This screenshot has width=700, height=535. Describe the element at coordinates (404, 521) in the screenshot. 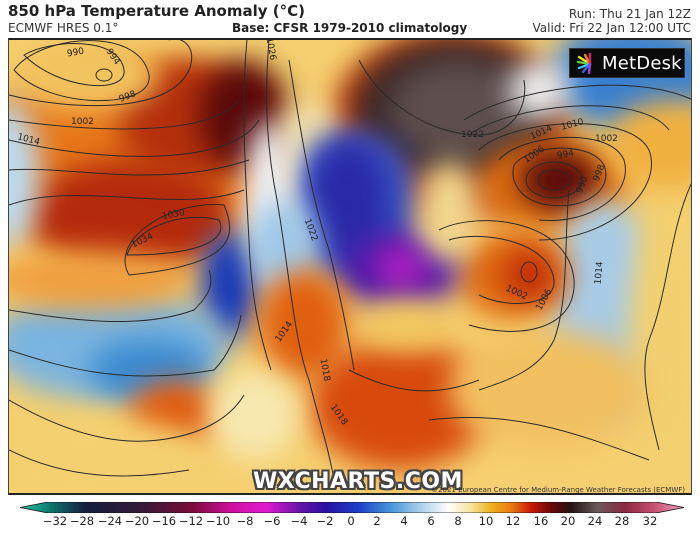

I see `colorbar-tick: 4` at that location.